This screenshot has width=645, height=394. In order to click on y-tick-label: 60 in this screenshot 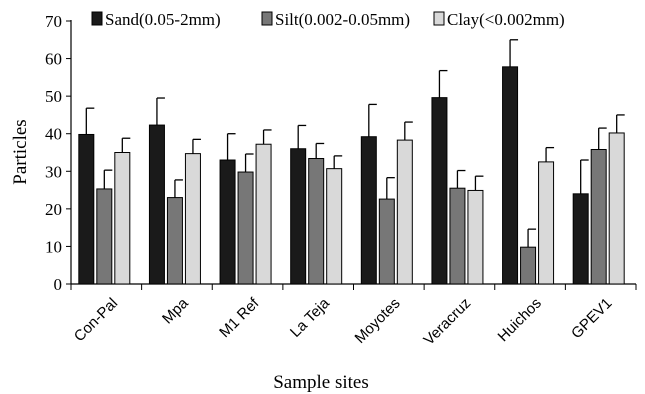, I will do `click(53, 59)`.